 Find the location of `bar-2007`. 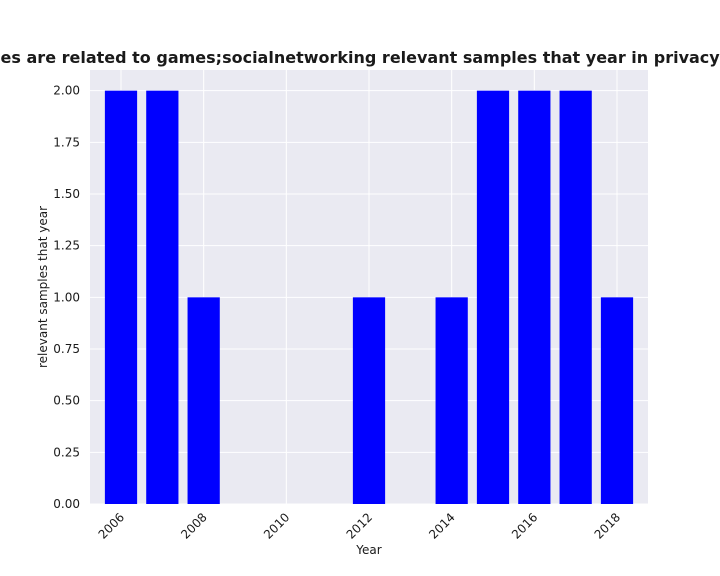

bar-2007 is located at coordinates (162, 297).